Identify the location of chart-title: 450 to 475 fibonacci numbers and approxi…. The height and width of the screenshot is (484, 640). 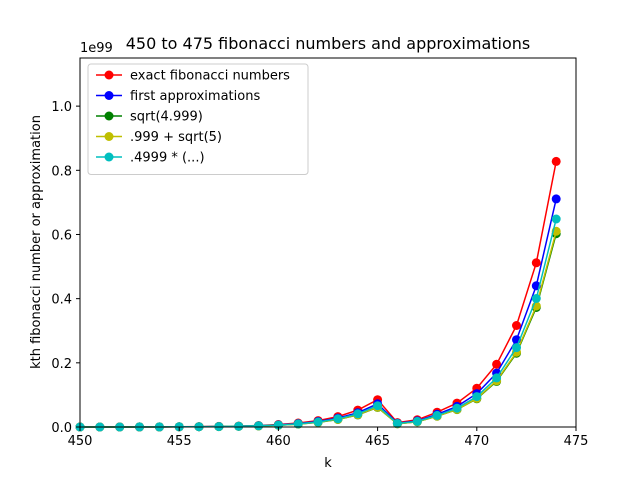
(328, 43).